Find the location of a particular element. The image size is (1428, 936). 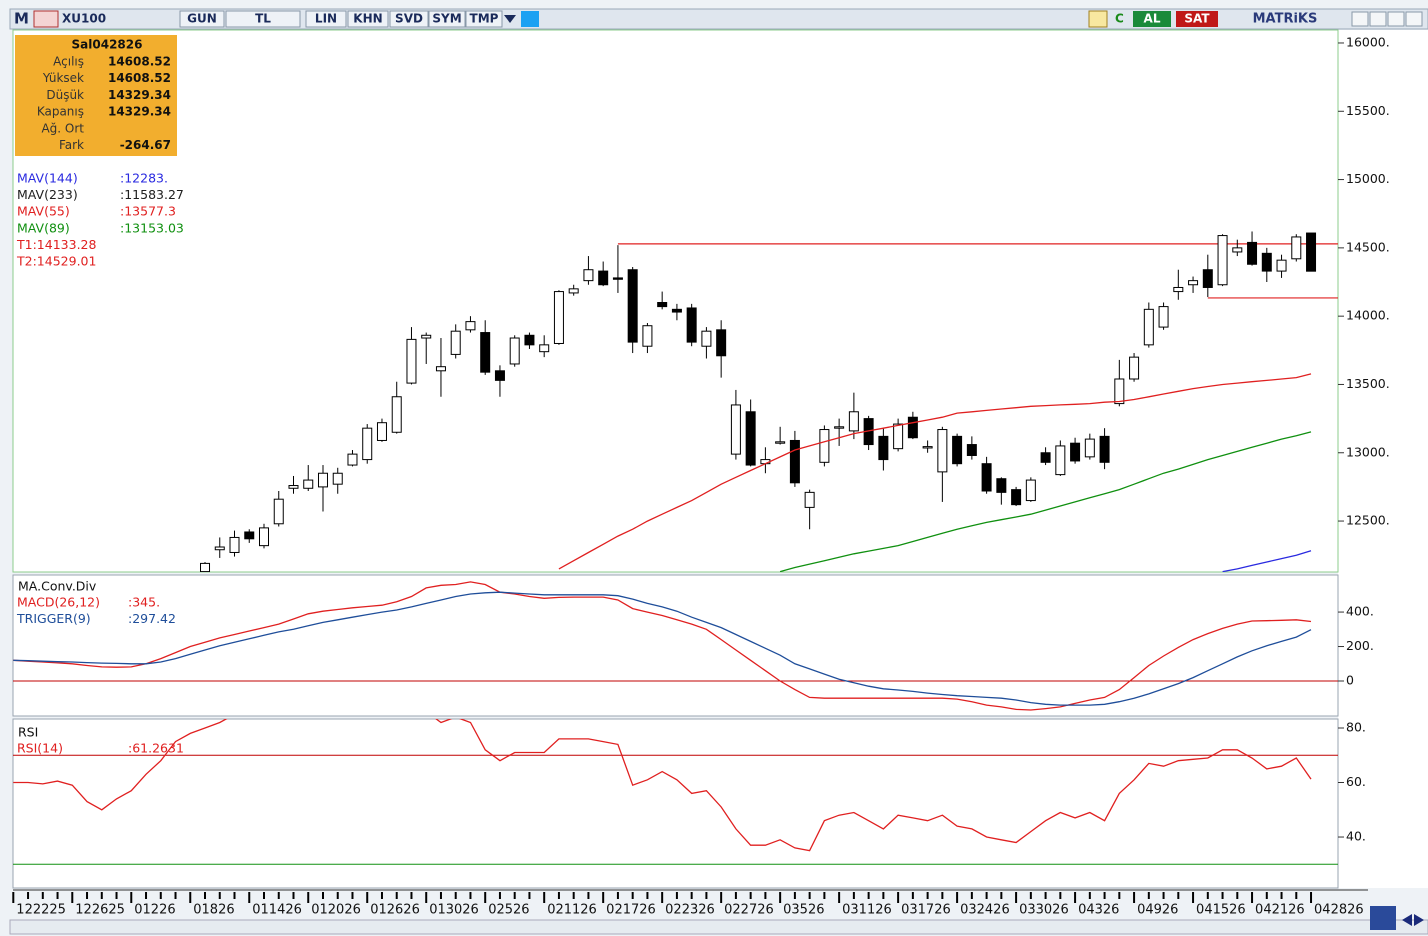

legend-name: RSI(14) is located at coordinates (40, 748).